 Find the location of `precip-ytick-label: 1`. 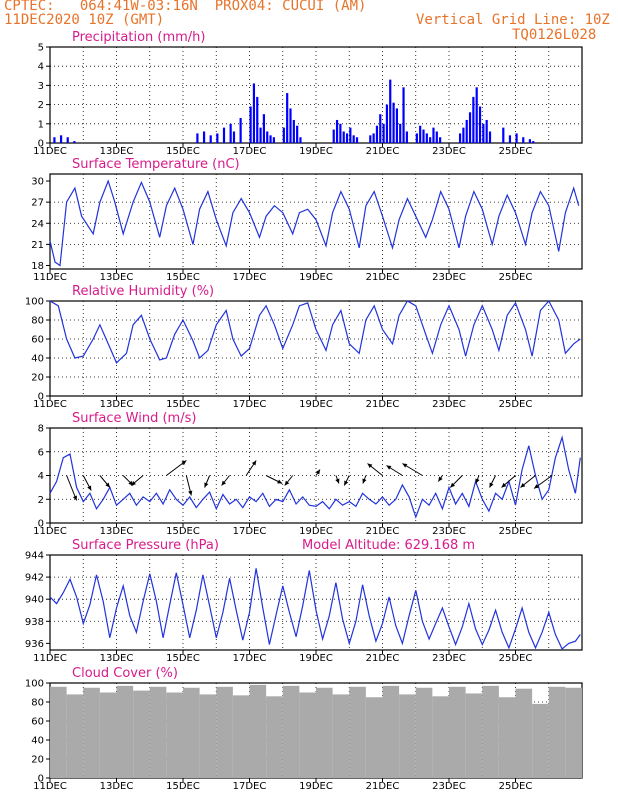

precip-ytick-label: 1 is located at coordinates (41, 124).